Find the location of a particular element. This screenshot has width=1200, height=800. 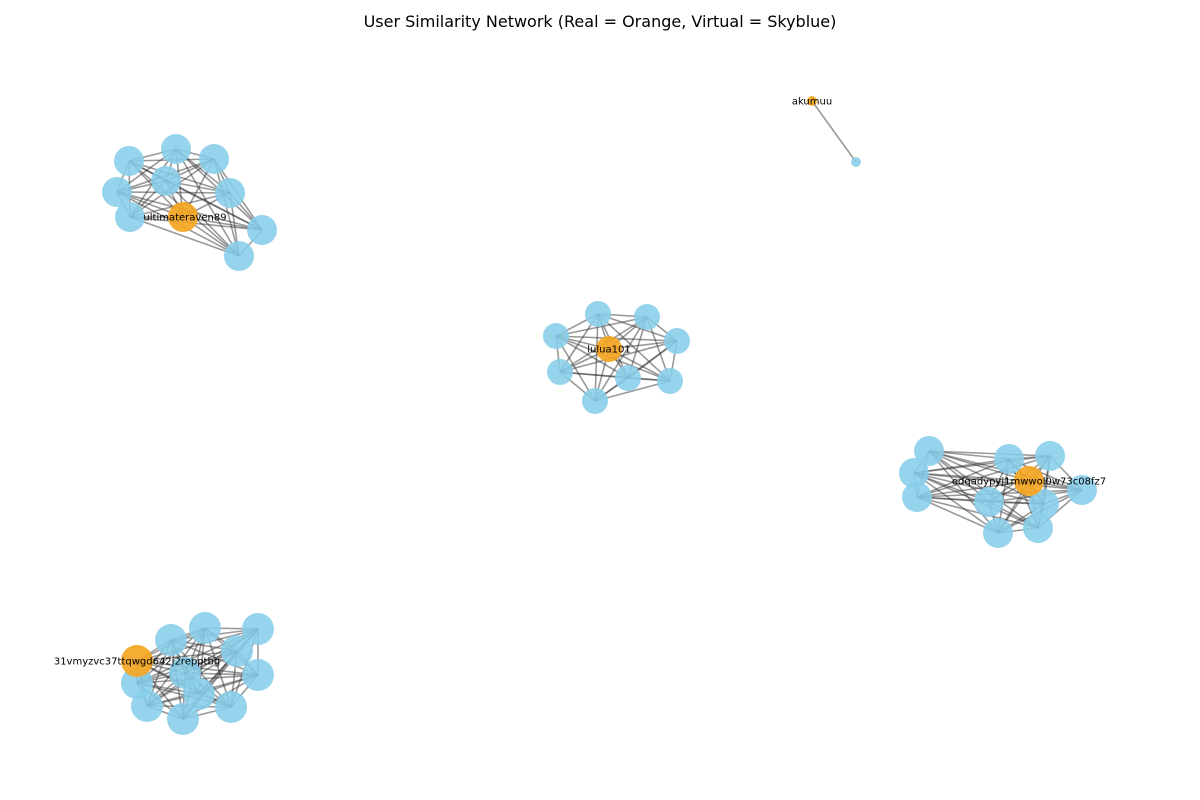

real-user-label: 31vmyzvc37ttqwgd642j2repptbg is located at coordinates (137, 662).